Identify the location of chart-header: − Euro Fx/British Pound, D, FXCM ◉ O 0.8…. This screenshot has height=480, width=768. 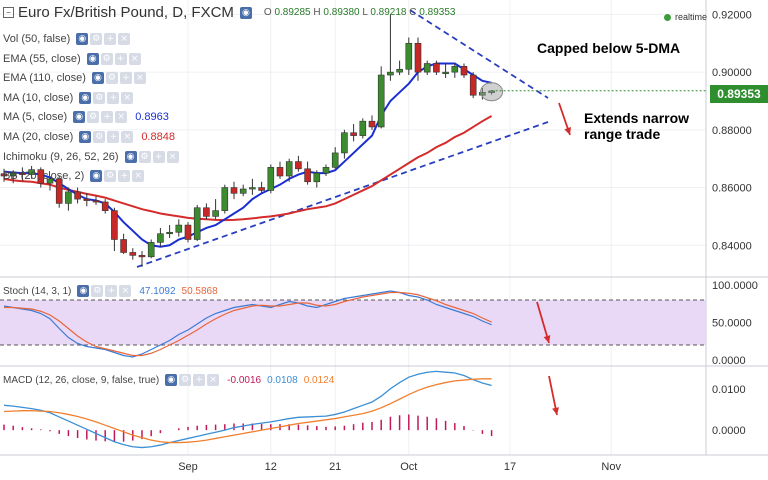
(227, 12).